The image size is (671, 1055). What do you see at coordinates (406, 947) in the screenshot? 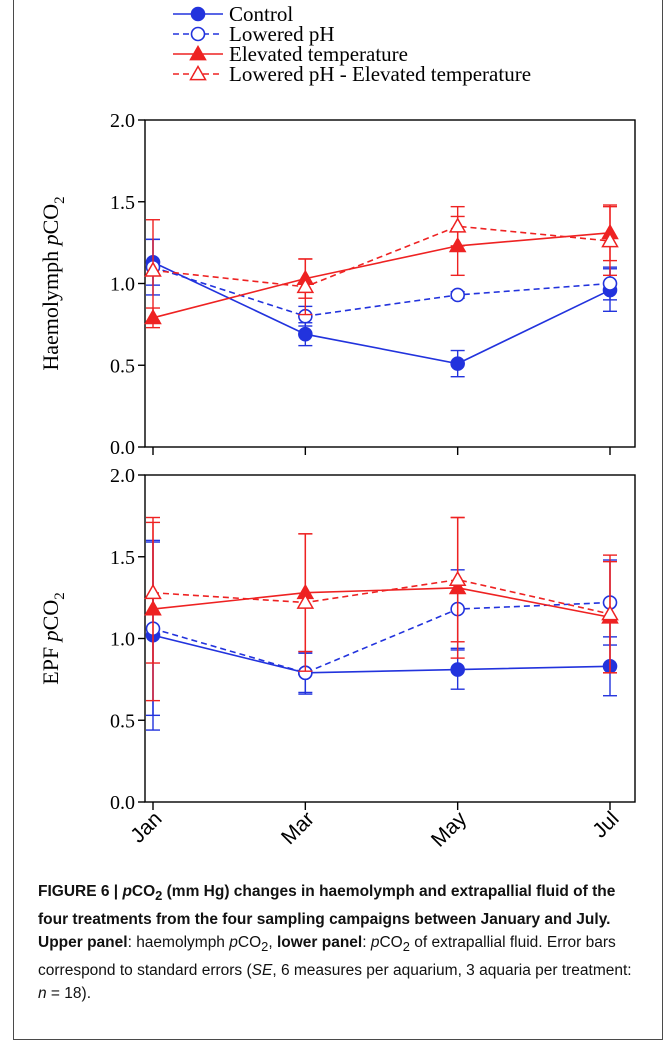
I see `caption-lower-sub: 2` at bounding box center [406, 947].